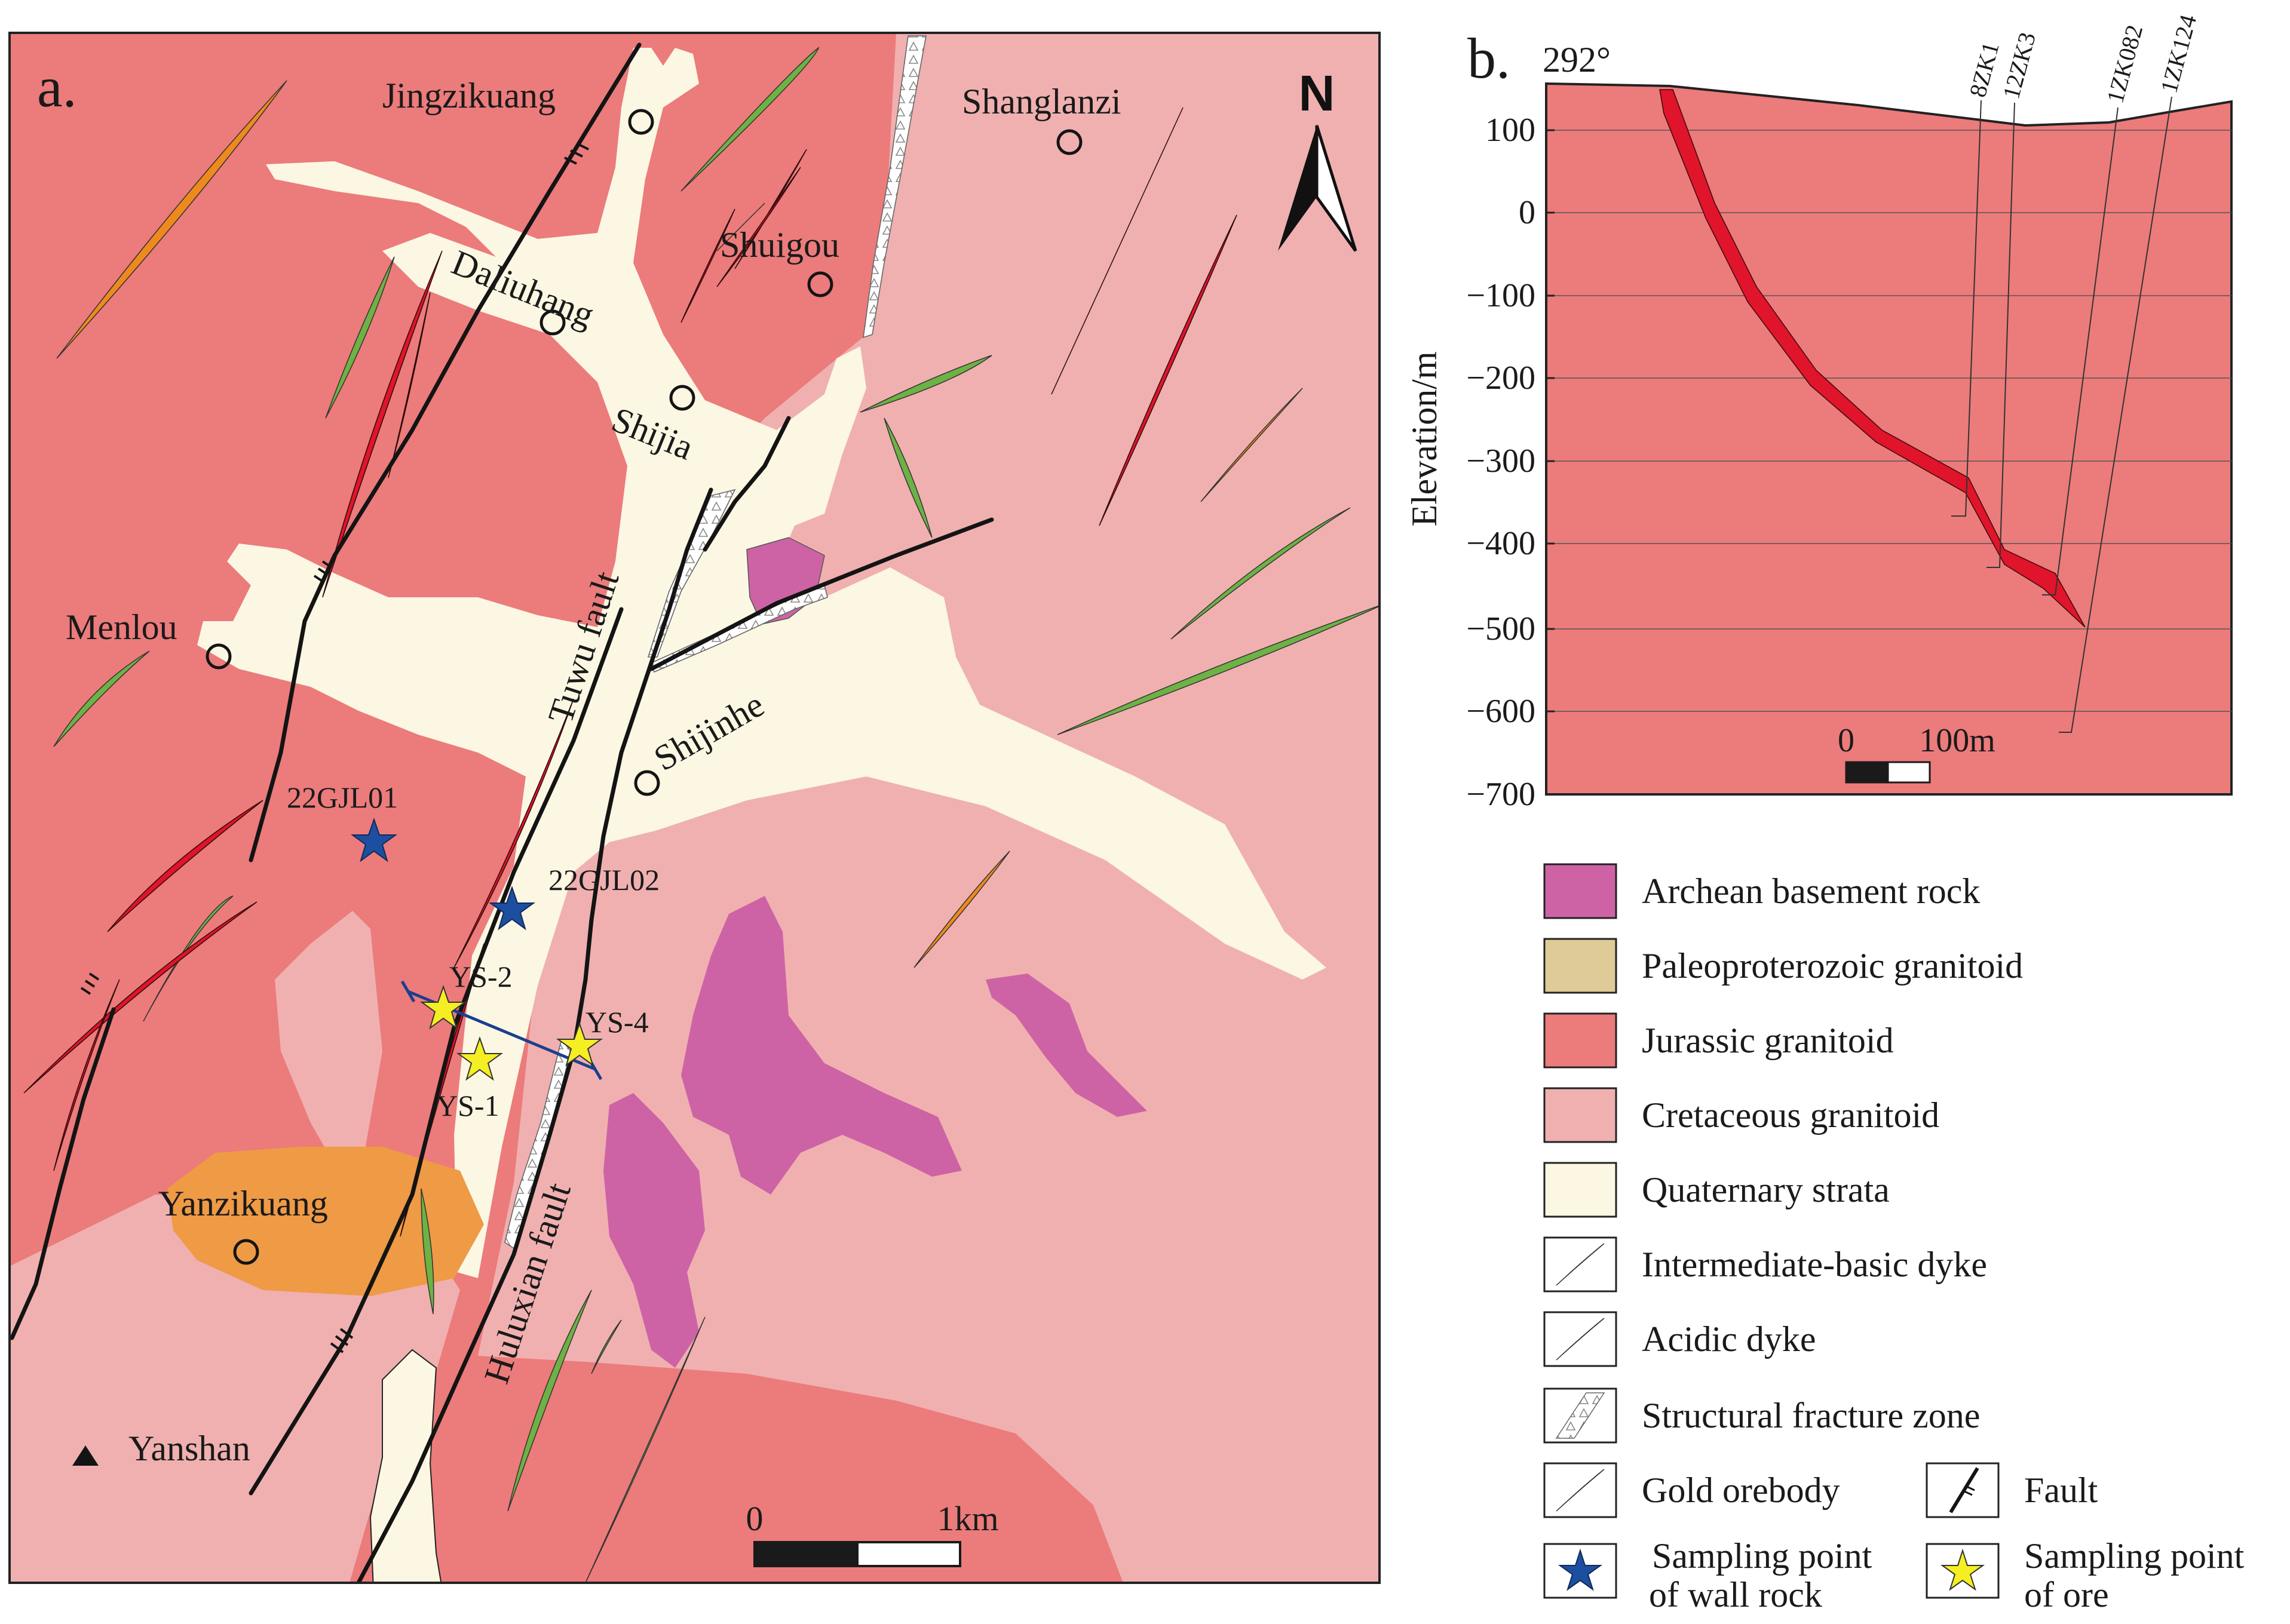 The height and width of the screenshot is (1624, 2290). Describe the element at coordinates (2019, 65) in the screenshot. I see `borehole-label-12zk3: 12ZK3` at that location.